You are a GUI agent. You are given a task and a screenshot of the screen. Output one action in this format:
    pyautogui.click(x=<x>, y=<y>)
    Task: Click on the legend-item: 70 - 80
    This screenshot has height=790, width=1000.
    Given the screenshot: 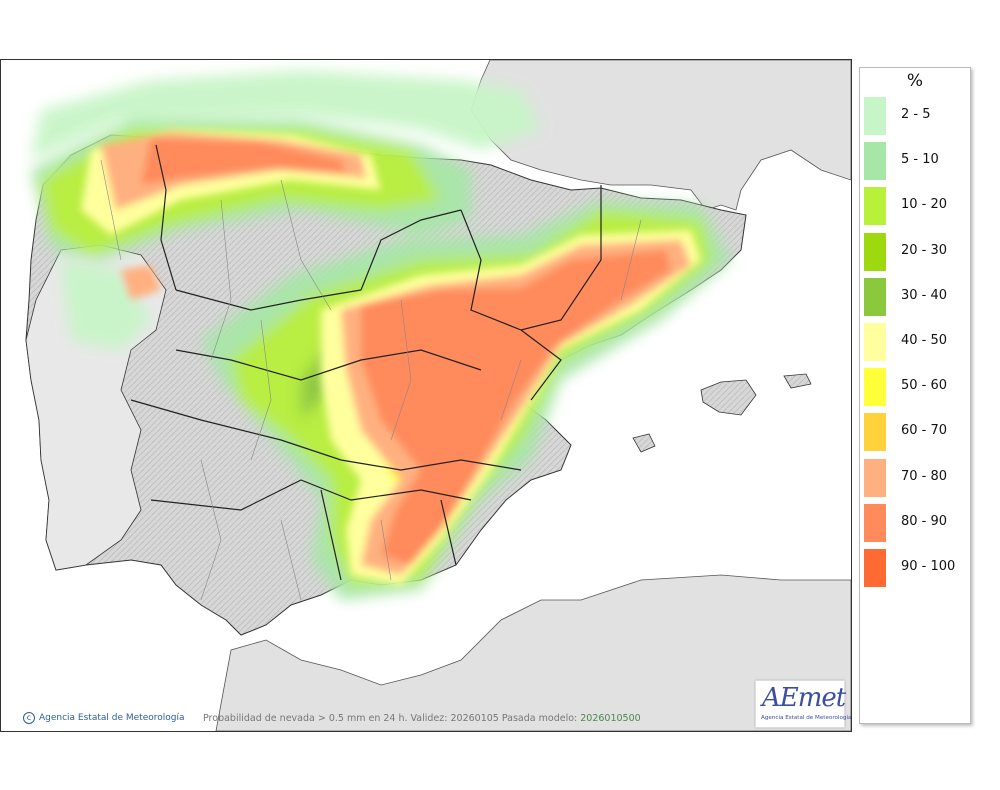 What is the action you would take?
    pyautogui.click(x=916, y=478)
    